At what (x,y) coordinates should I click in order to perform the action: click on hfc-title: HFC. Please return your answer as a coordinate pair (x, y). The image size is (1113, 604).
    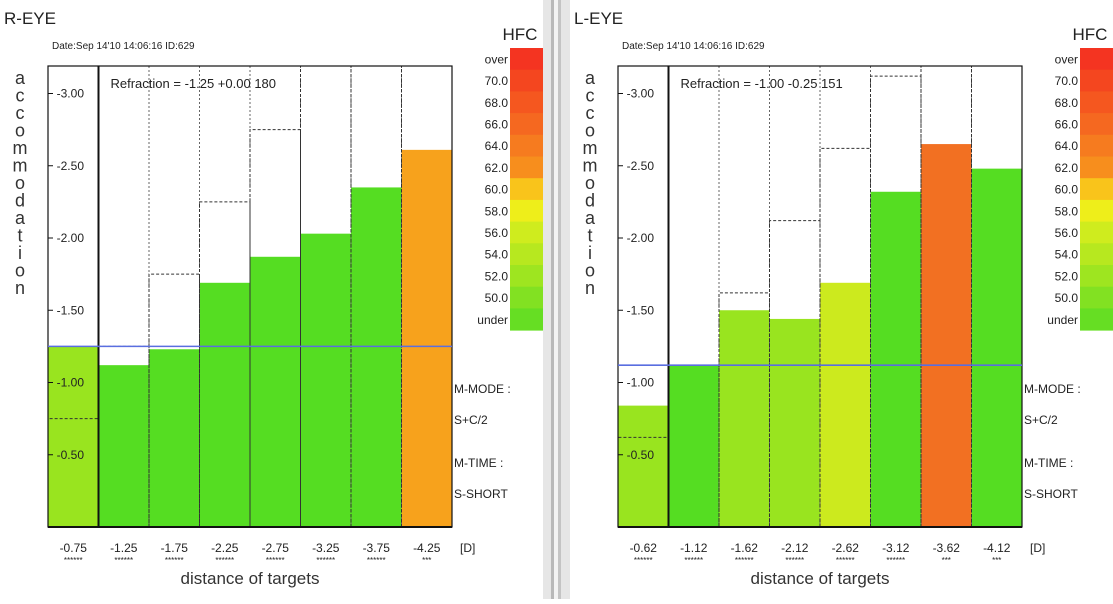
    Looking at the image, I should click on (1090, 34).